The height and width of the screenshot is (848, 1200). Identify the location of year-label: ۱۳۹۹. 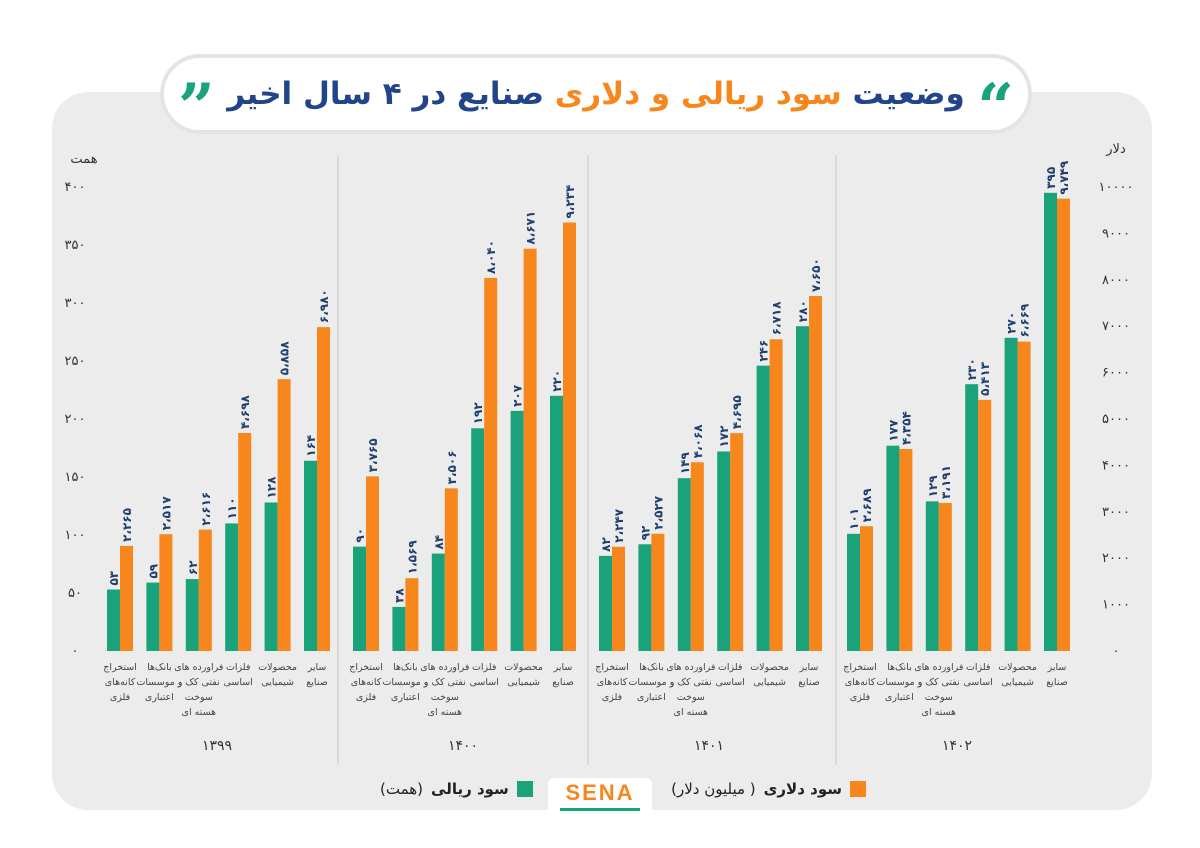
(217, 746).